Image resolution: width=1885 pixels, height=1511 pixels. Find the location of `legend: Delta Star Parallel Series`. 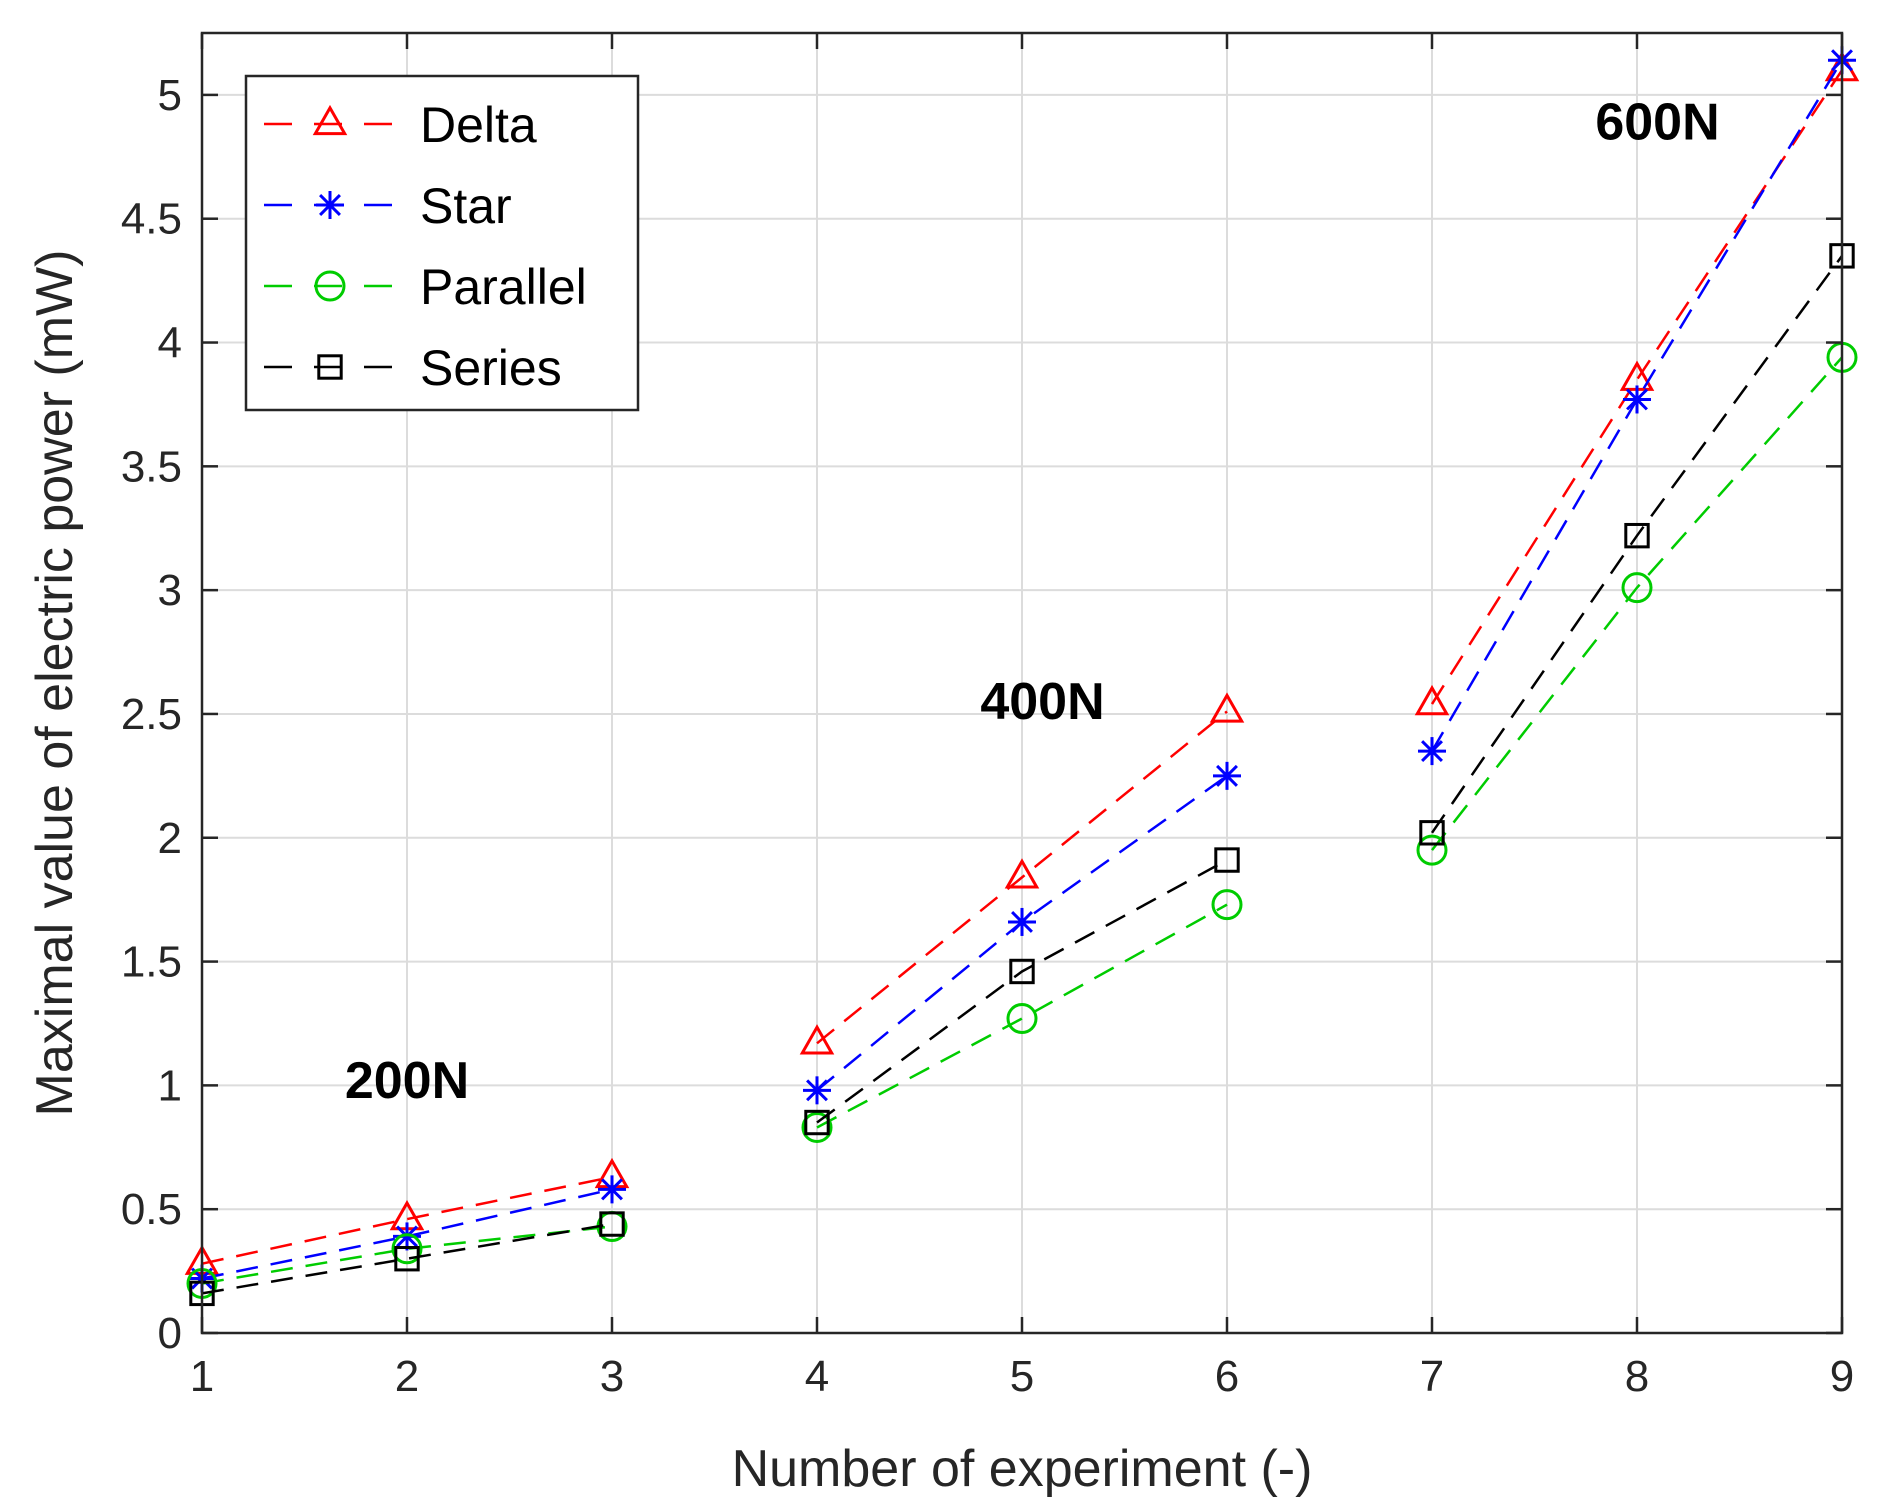

legend: Delta Star Parallel Series is located at coordinates (442, 243).